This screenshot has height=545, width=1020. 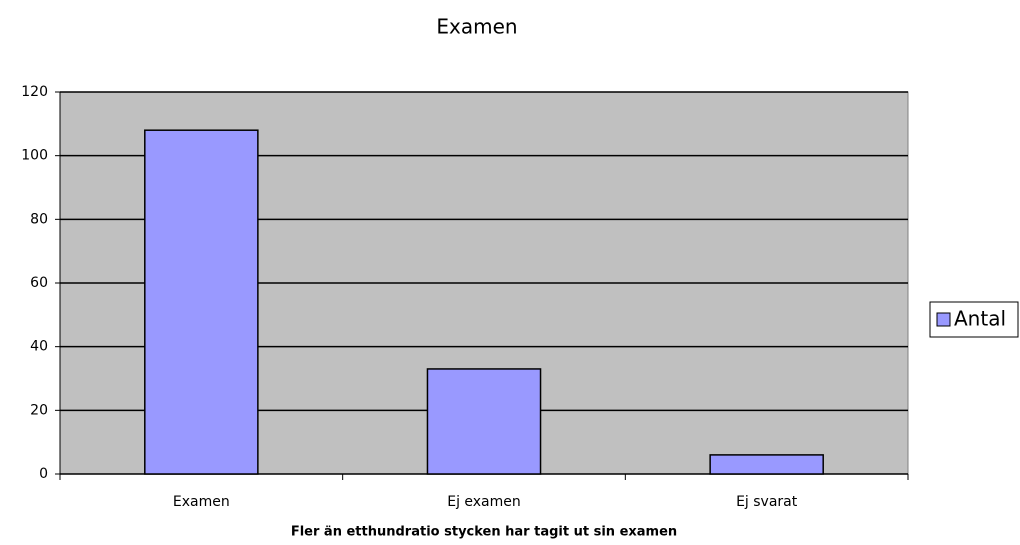 What do you see at coordinates (943, 319) in the screenshot?
I see `legend-swatch` at bounding box center [943, 319].